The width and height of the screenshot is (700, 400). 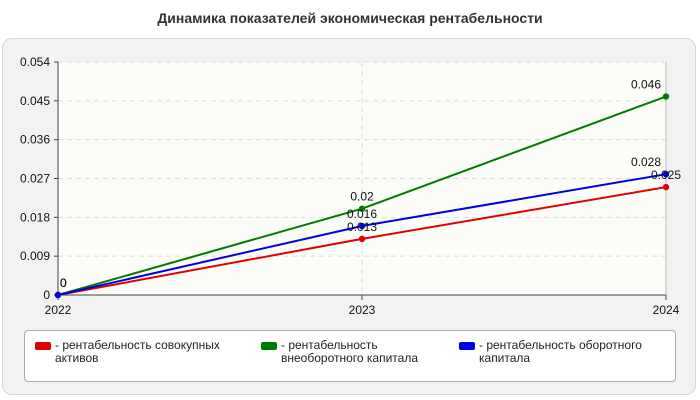 What do you see at coordinates (58, 310) in the screenshot?
I see `x-tick-label: 2022` at bounding box center [58, 310].